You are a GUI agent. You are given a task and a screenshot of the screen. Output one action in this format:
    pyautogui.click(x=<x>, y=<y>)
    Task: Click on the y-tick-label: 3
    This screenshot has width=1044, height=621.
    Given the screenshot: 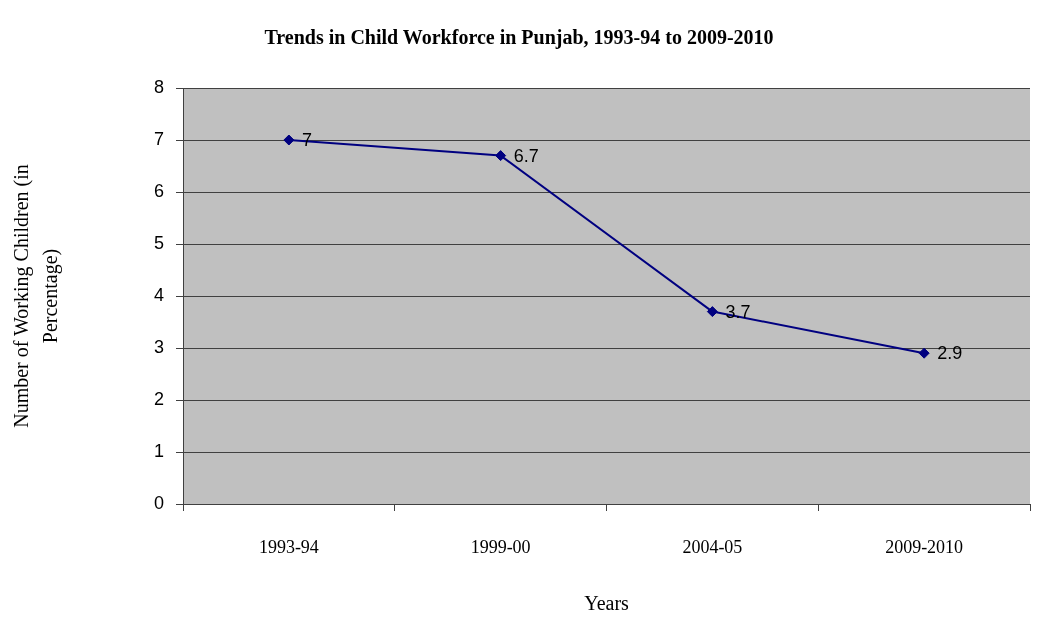 What is the action you would take?
    pyautogui.click(x=158, y=346)
    